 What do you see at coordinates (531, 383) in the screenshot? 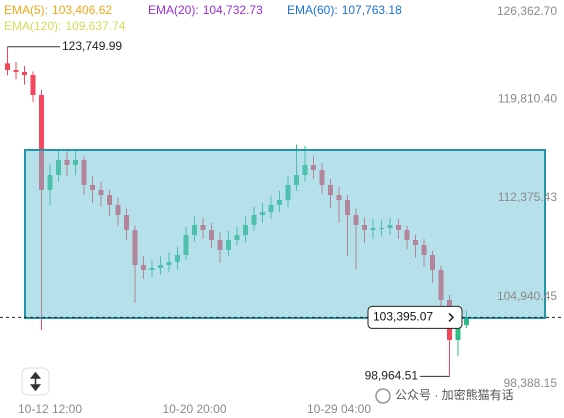
I see `y-tick-label: 98,388.15` at bounding box center [531, 383].